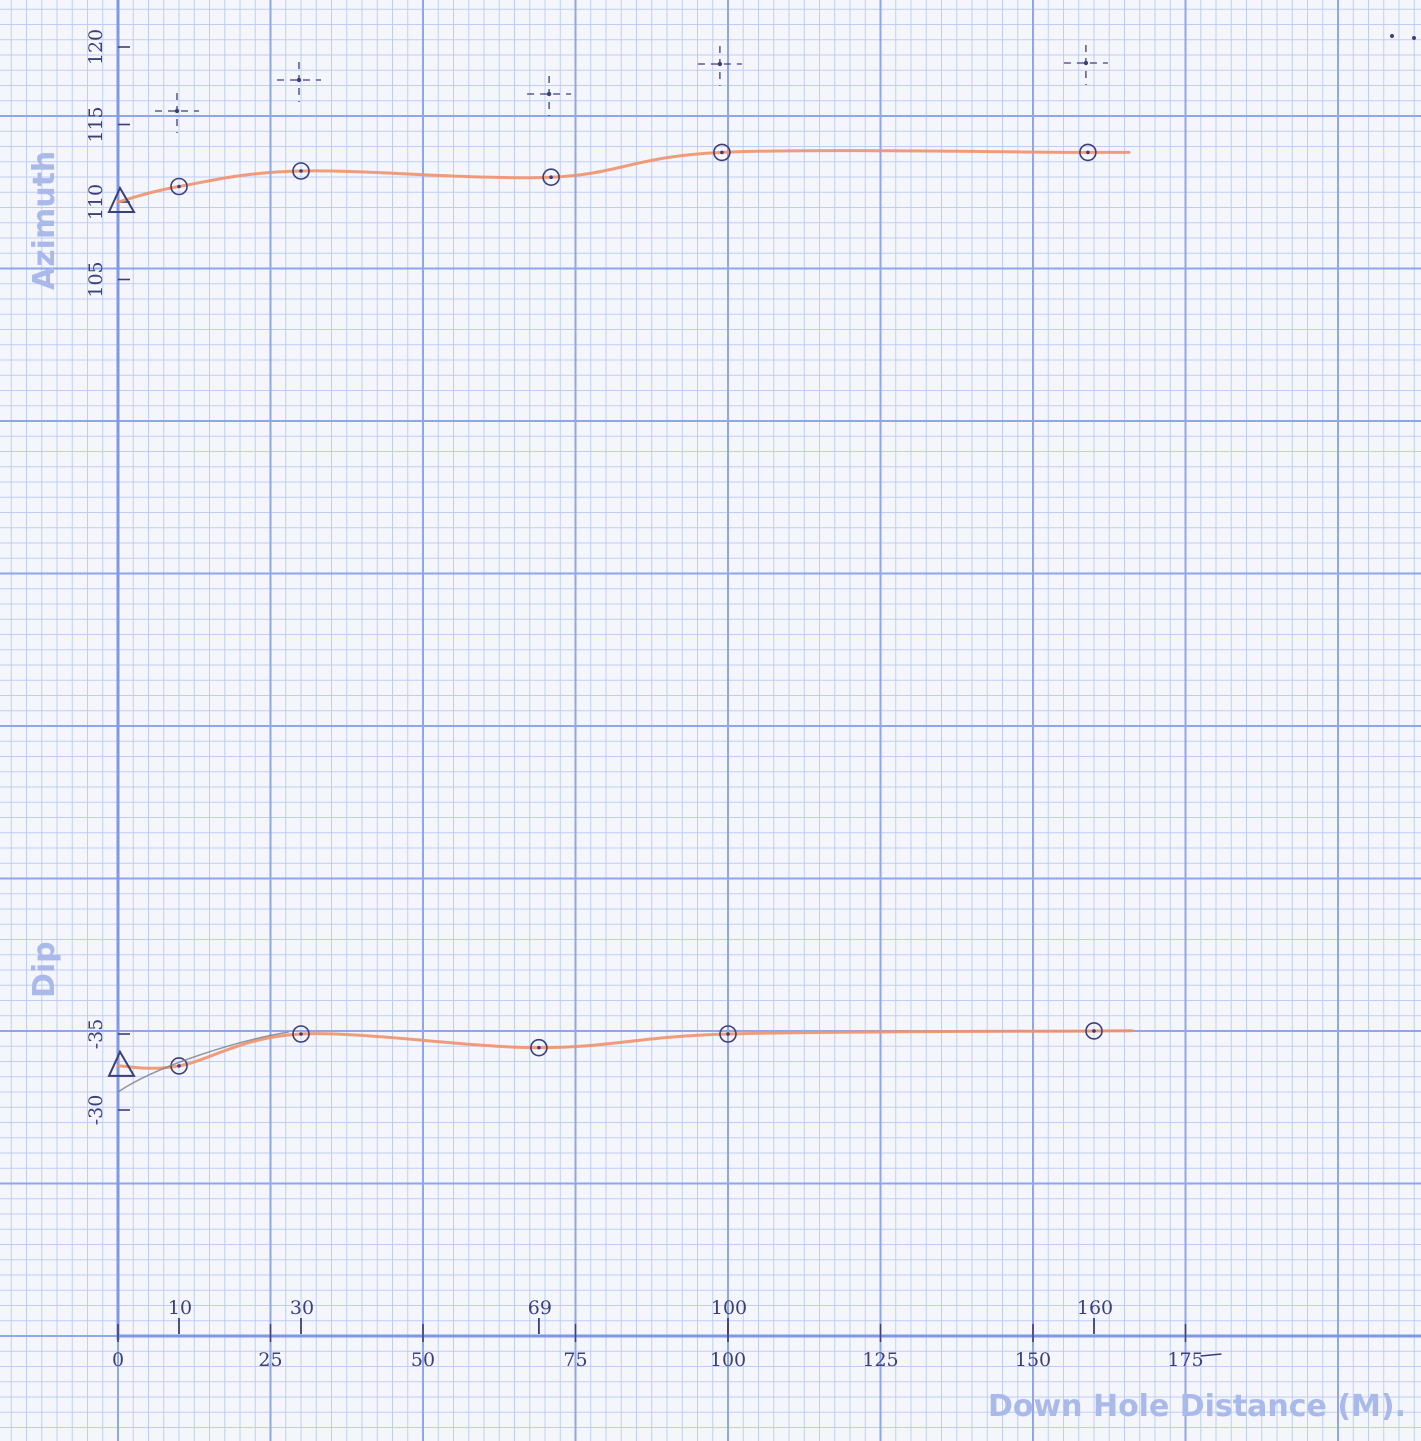 This screenshot has height=1441, width=1421. What do you see at coordinates (302, 1308) in the screenshot?
I see `depth-point-label: 30` at bounding box center [302, 1308].